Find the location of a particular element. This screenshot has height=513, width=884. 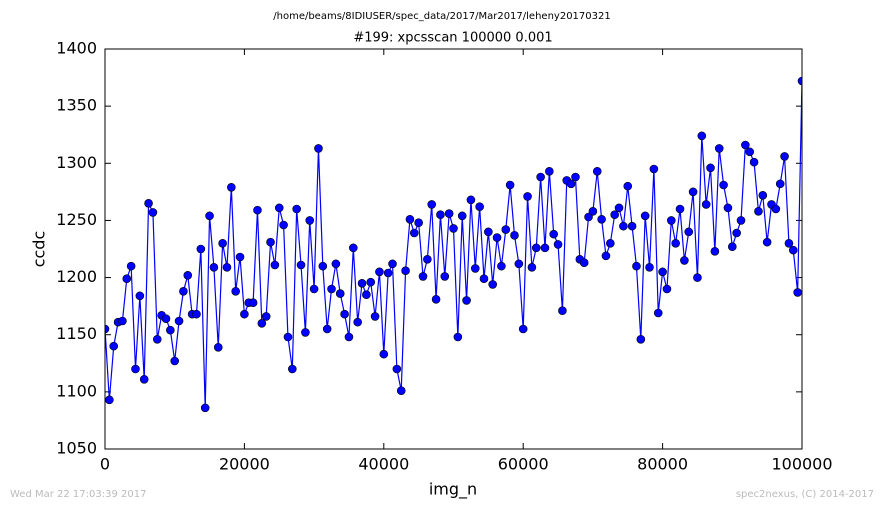

chart-title: #199: xpcsscan 100000 0.001 is located at coordinates (452, 38).